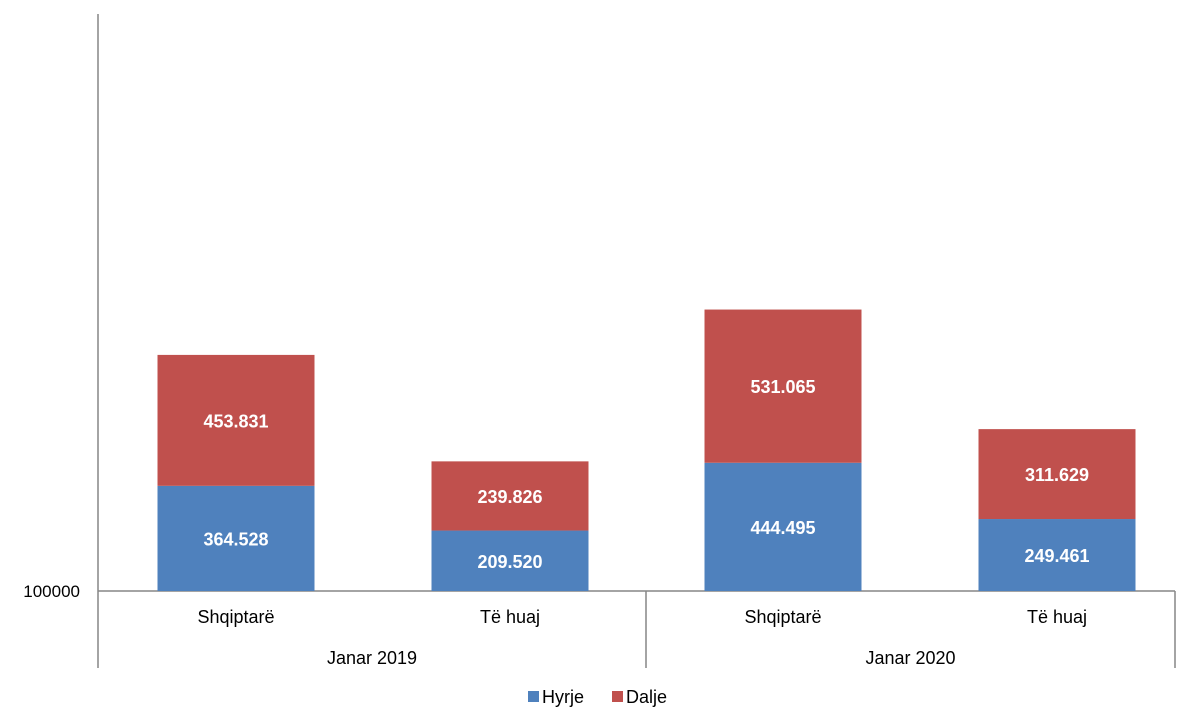 The image size is (1184, 712). I want to click on group-label: Janar 2019, so click(372, 658).